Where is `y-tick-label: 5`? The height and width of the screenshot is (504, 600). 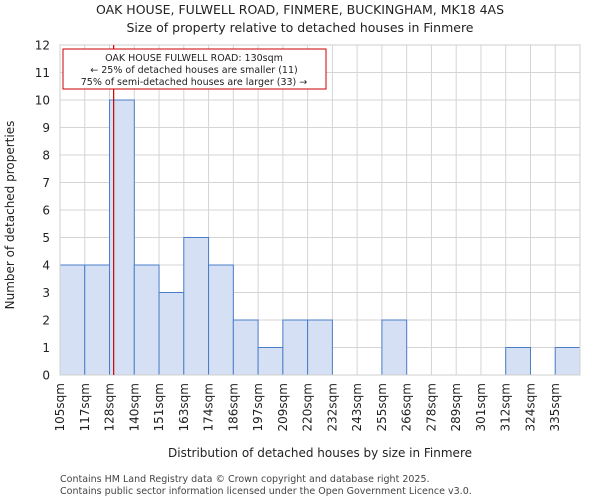
y-tick-label: 5 is located at coordinates (46, 238).